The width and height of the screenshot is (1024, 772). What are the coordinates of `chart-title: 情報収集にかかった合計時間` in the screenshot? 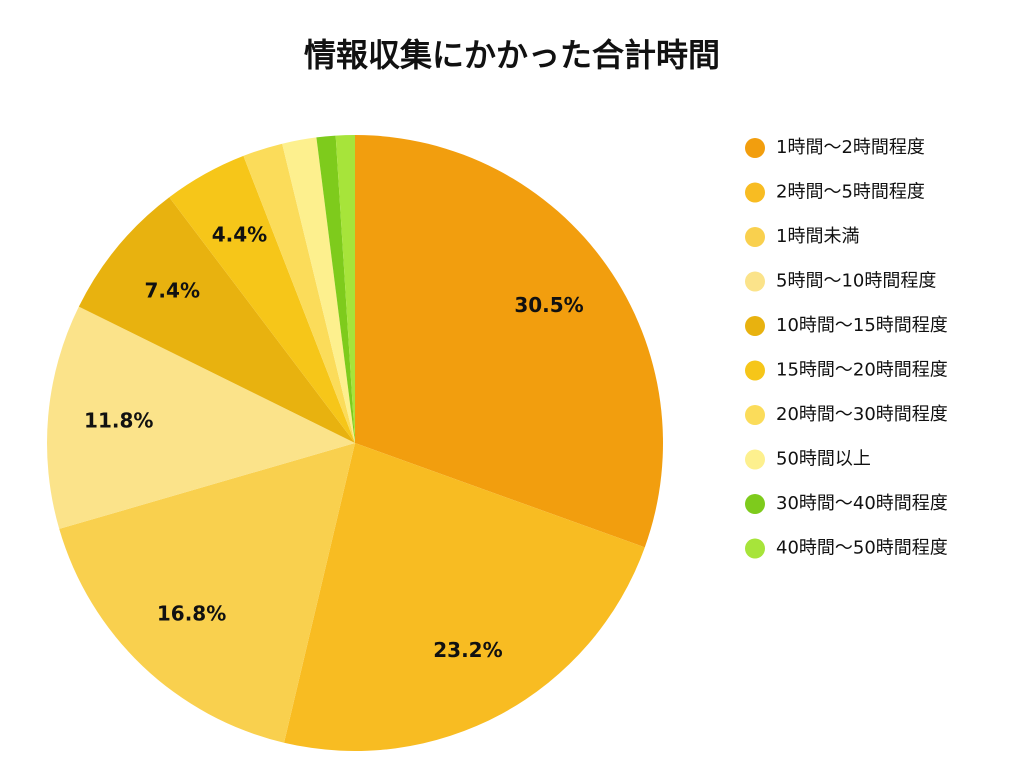 It's located at (512, 55).